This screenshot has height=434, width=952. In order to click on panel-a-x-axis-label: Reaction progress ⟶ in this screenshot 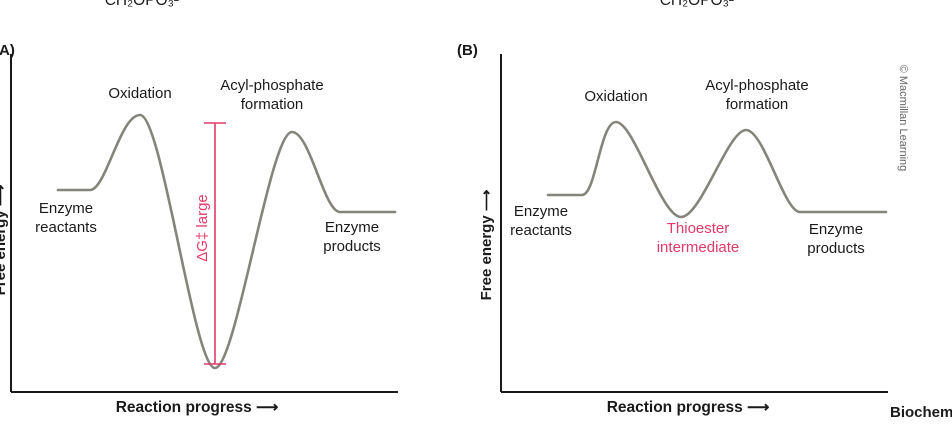, I will do `click(197, 407)`.